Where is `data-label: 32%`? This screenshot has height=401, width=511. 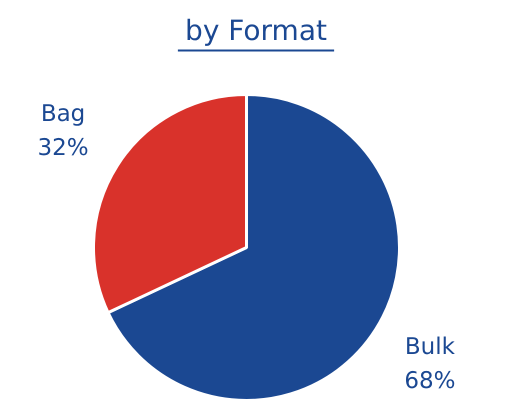
data-label: 32% is located at coordinates (63, 147).